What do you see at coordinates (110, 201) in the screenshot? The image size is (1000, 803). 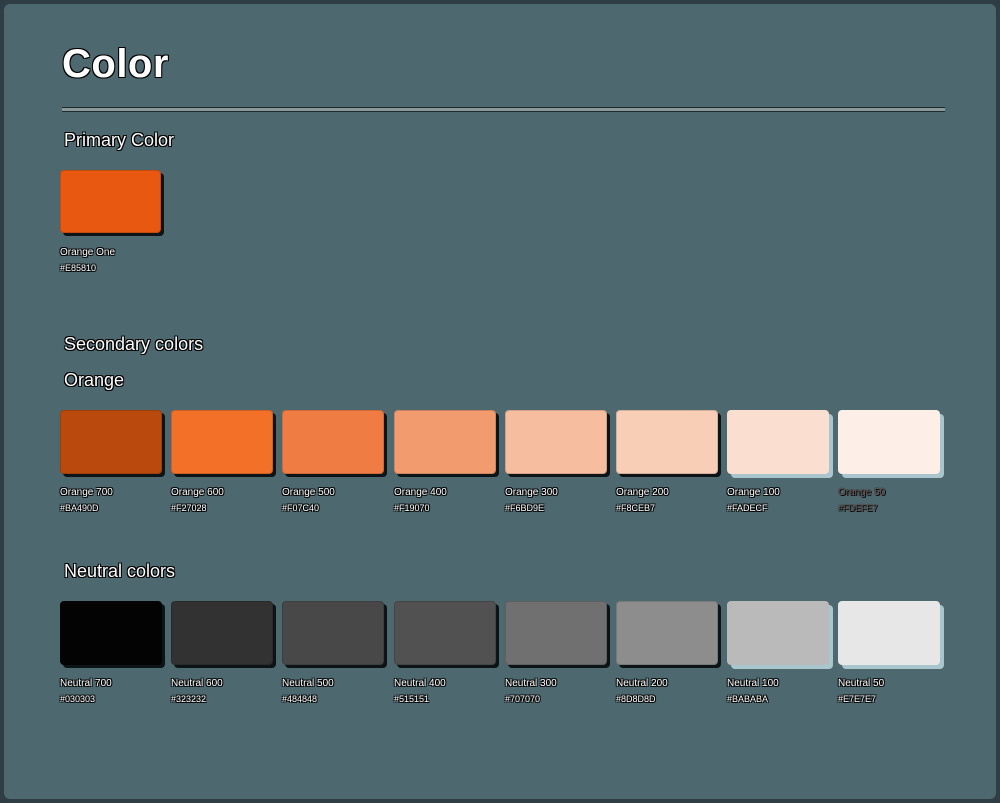 I see `primary-swatch` at bounding box center [110, 201].